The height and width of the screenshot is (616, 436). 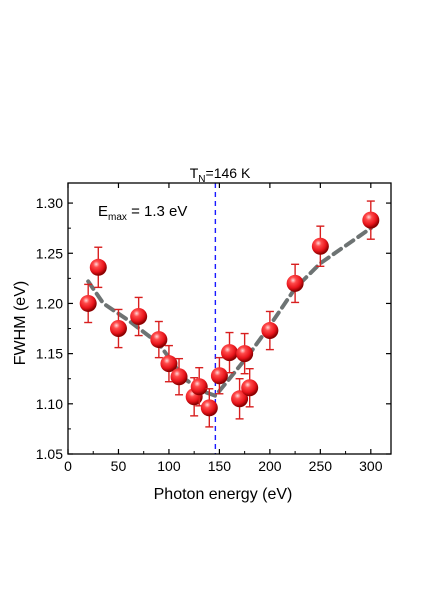 What do you see at coordinates (270, 466) in the screenshot?
I see `x-tick-label: 200` at bounding box center [270, 466].